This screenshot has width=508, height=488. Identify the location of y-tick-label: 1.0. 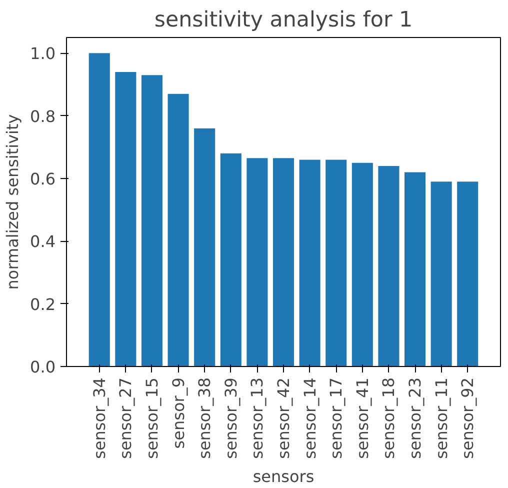
(43, 54).